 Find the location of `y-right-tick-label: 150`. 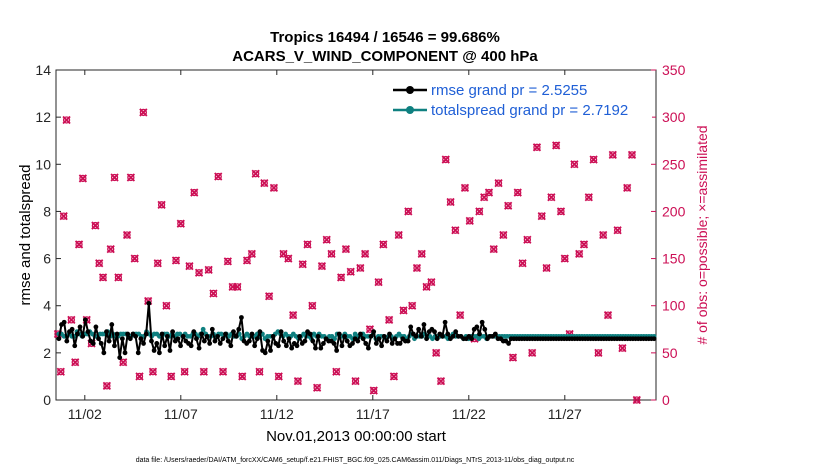

y-right-tick-label: 150 is located at coordinates (674, 259).